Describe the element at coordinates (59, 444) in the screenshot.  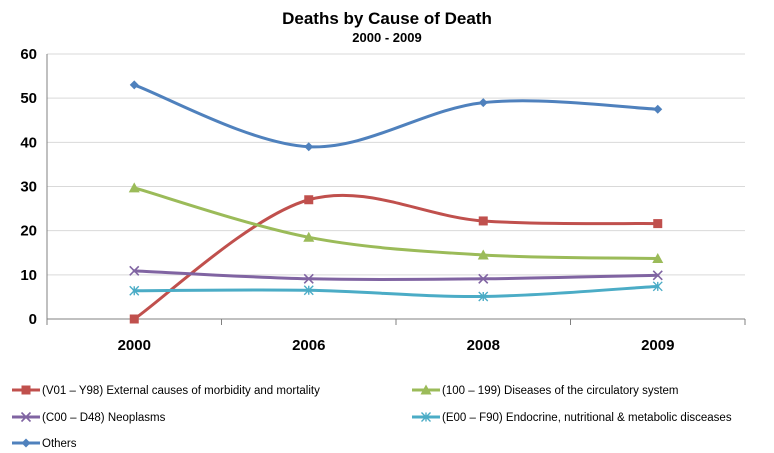
I see `legend-label: Others` at that location.